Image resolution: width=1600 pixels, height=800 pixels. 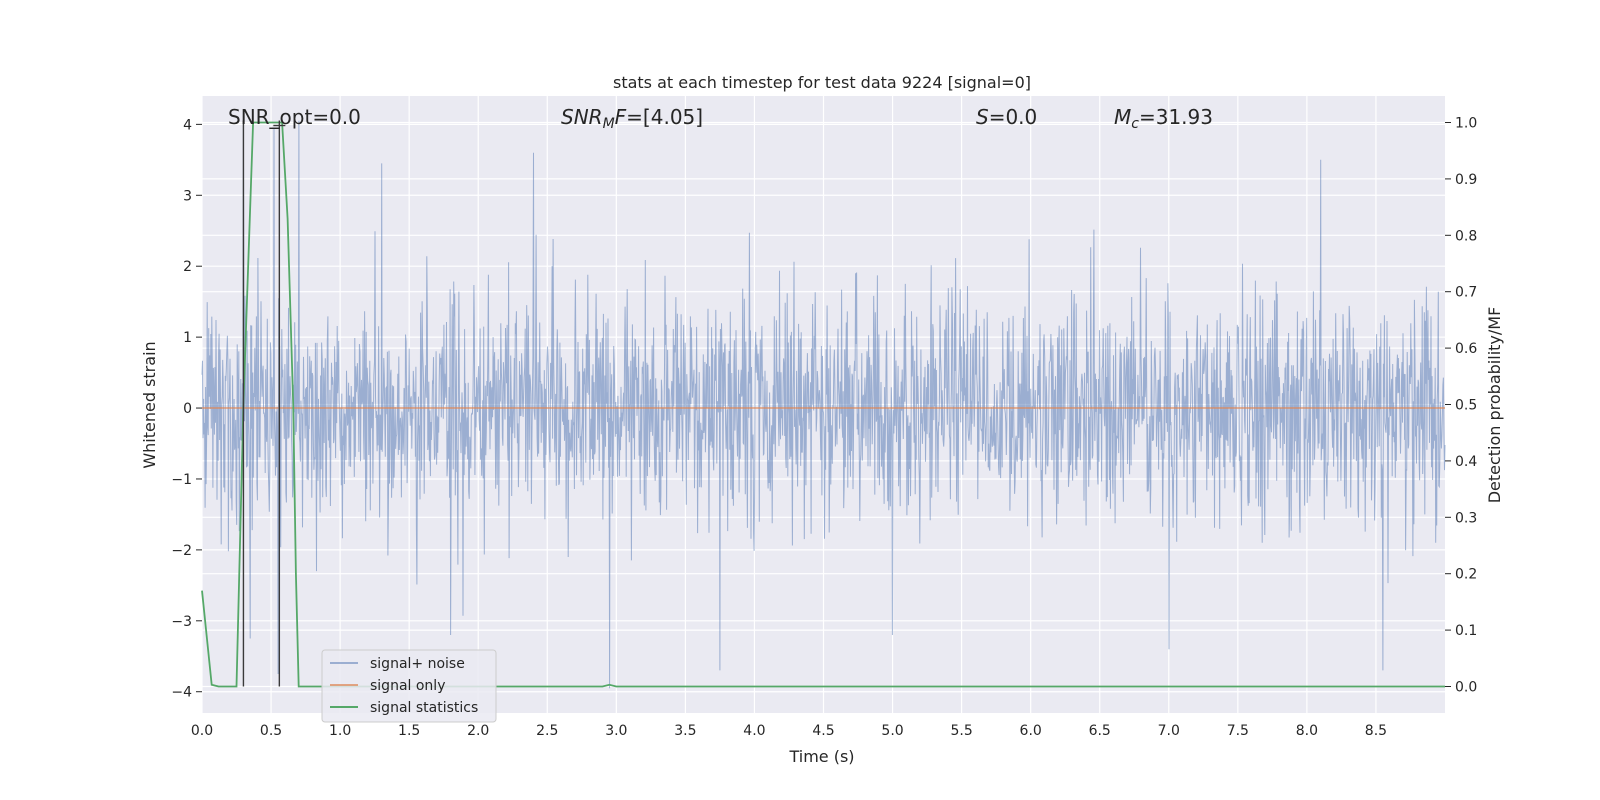 I want to click on annotation-mc: Mc=31.93, so click(x=1163, y=118).